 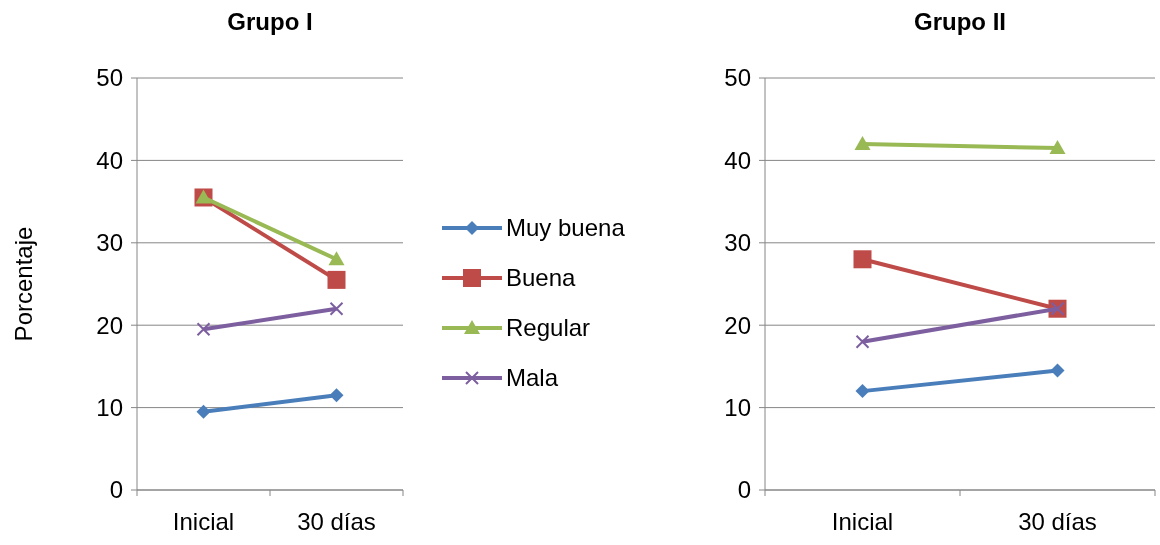 What do you see at coordinates (566, 228) in the screenshot?
I see `legend-label: Muy buena` at bounding box center [566, 228].